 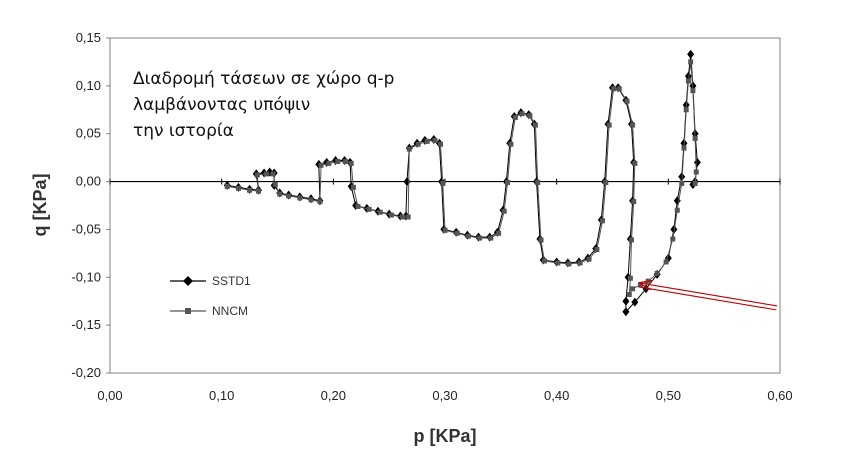 I want to click on x-tick-label: 0,30, so click(x=444, y=395).